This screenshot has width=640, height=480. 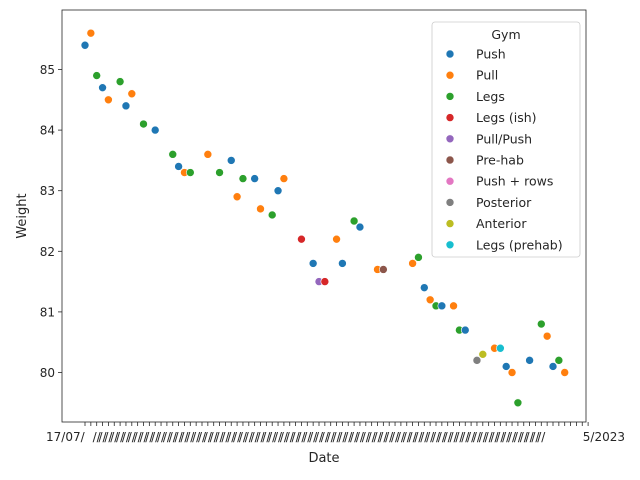 What do you see at coordinates (47, 252) in the screenshot?
I see `y-tick-label: 82` at bounding box center [47, 252].